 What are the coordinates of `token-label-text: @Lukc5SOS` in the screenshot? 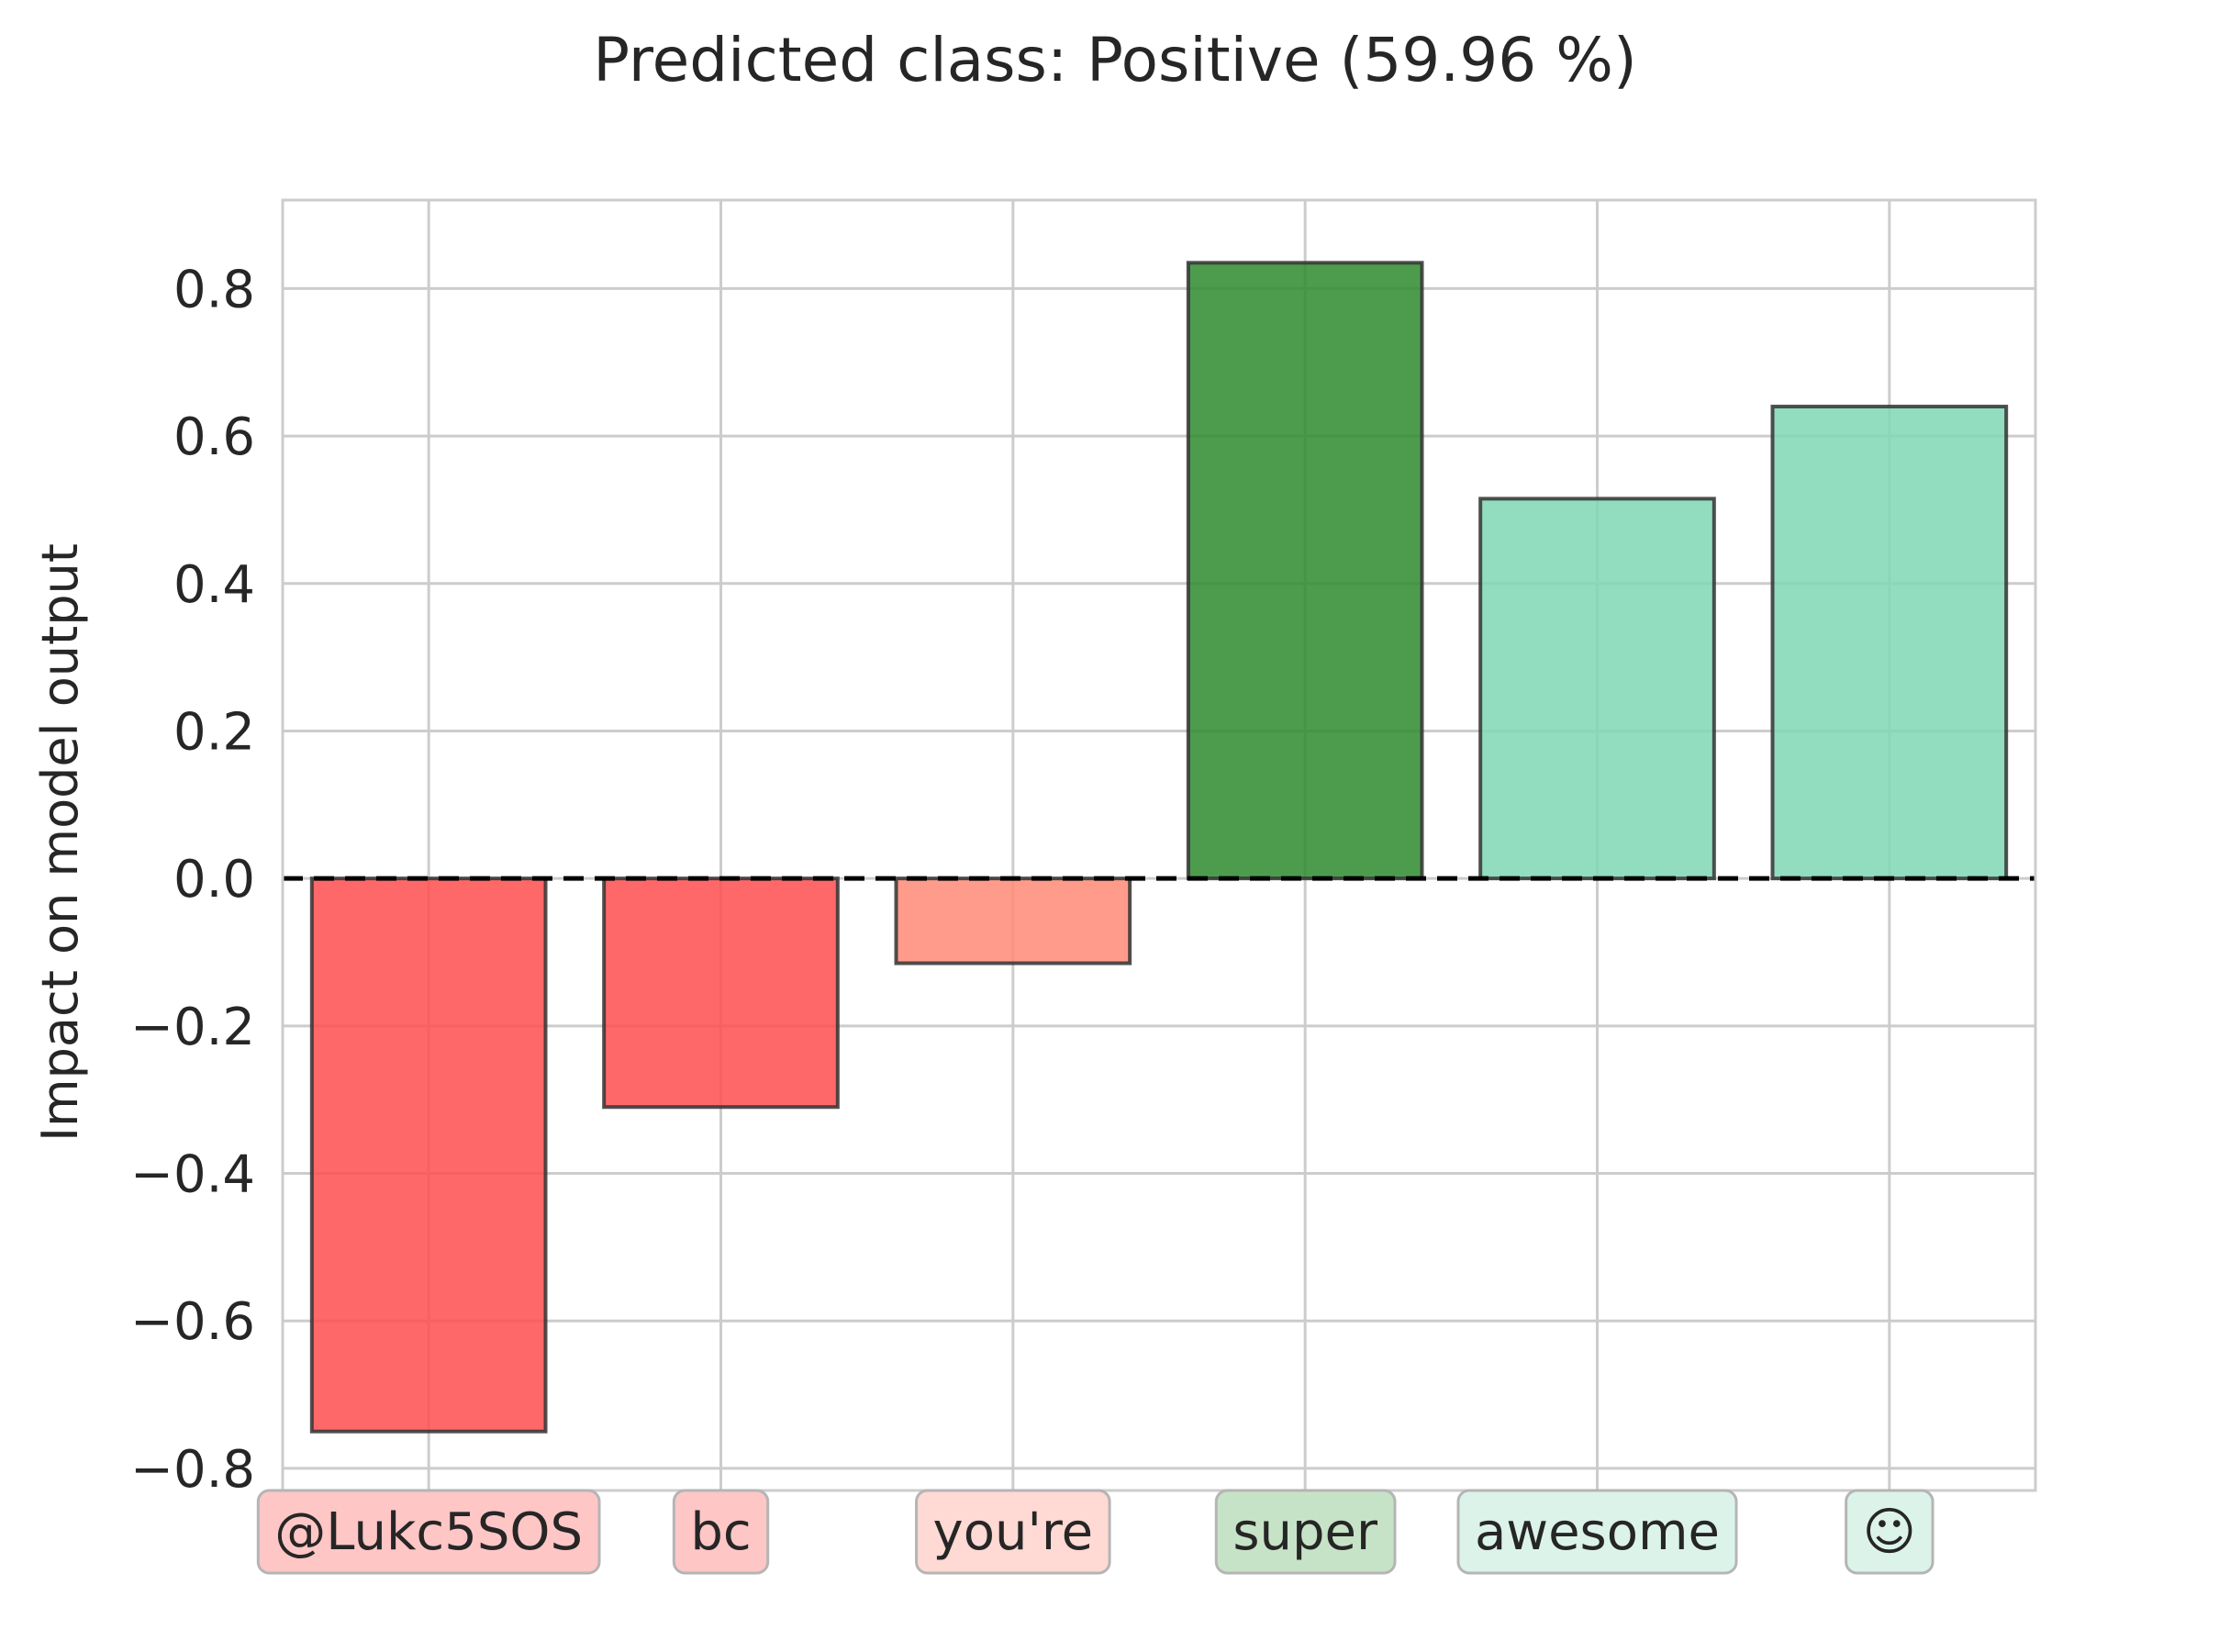 It's located at (428, 1532).